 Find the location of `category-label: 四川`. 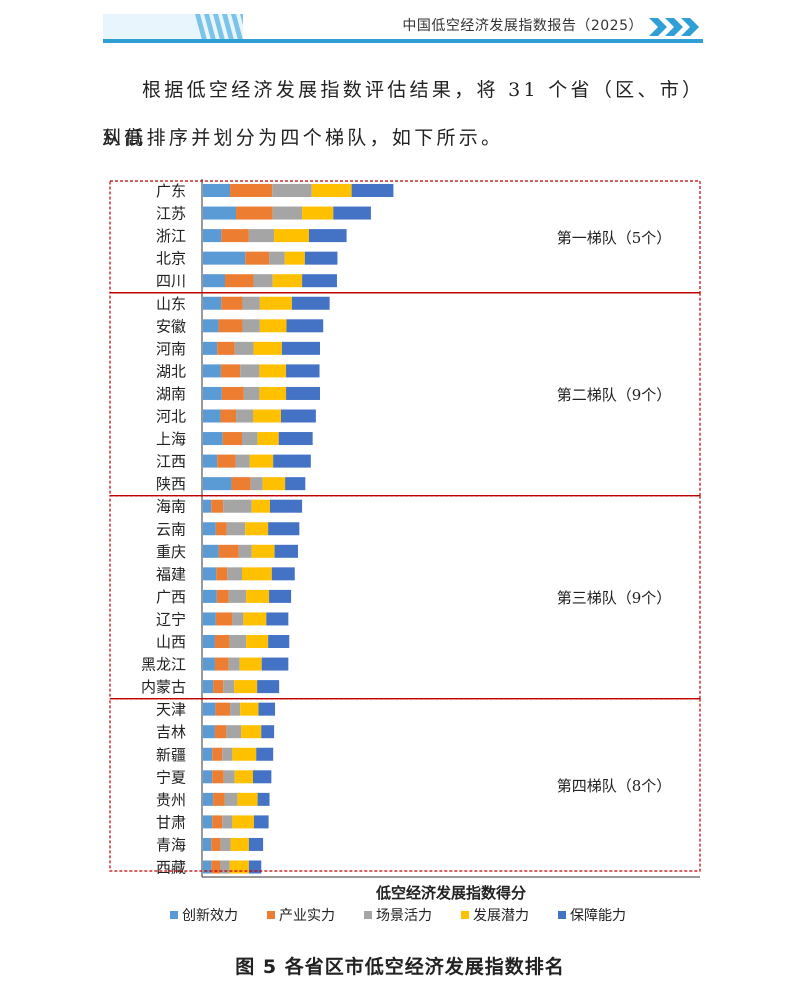

category-label: 四川 is located at coordinates (171, 281).